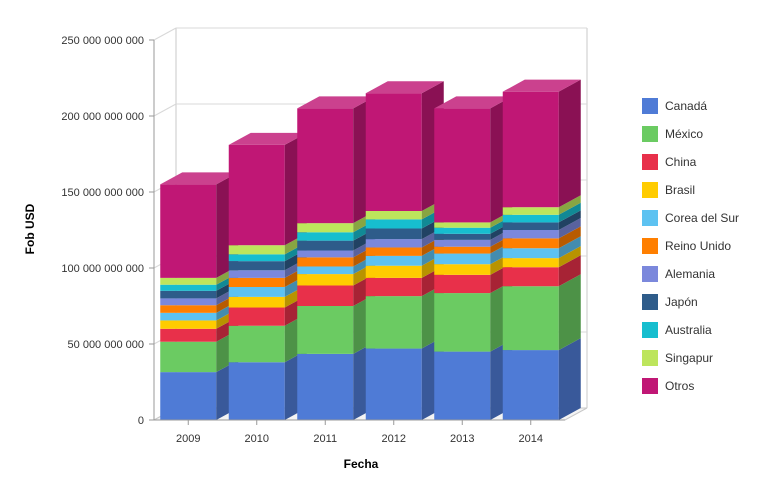 This screenshot has width=758, height=480. I want to click on bar-stack-2013, so click(473, 258).